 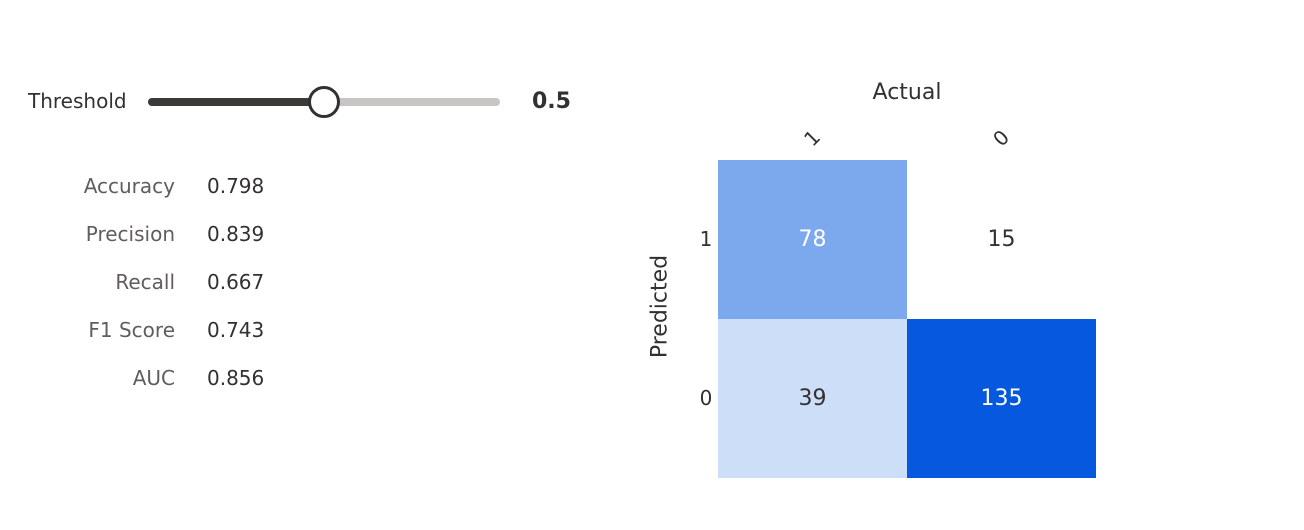 What do you see at coordinates (812, 239) in the screenshot?
I see `heatmap-cell: 78` at bounding box center [812, 239].